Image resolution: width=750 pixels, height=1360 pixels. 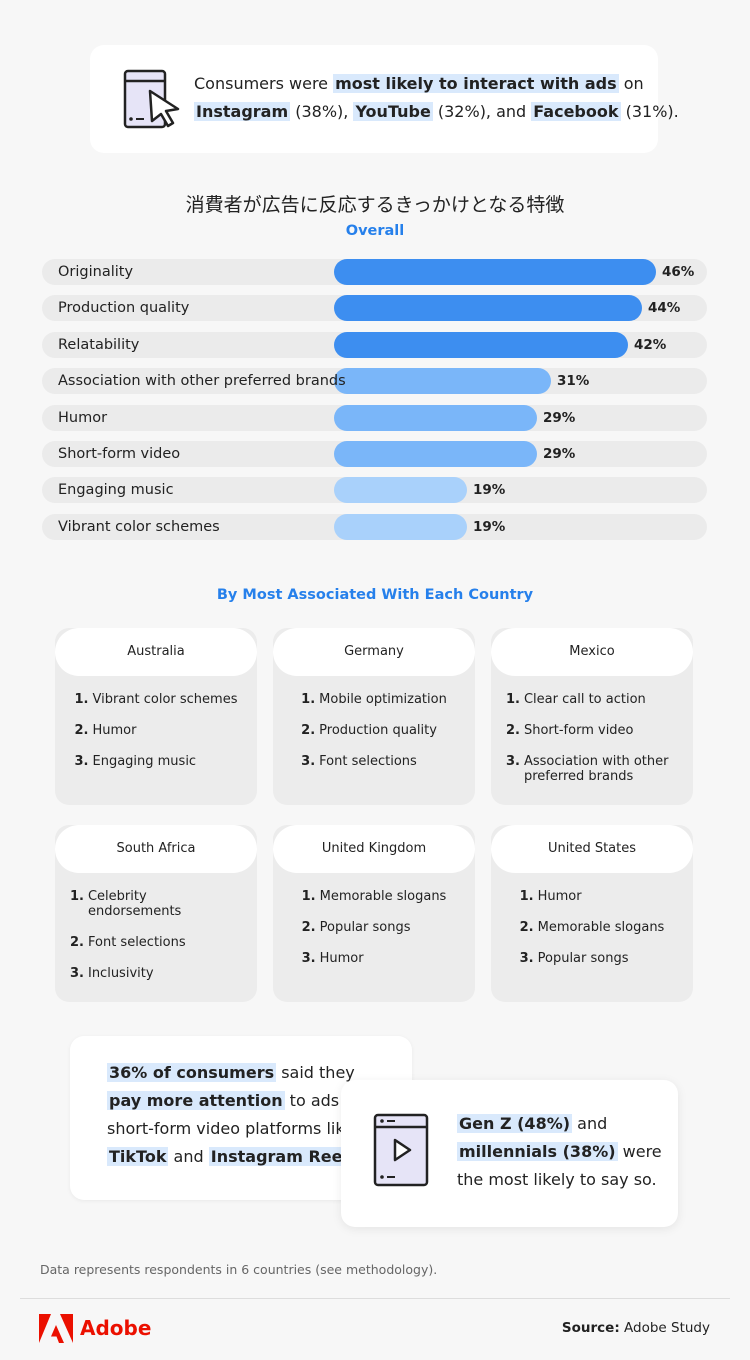 What do you see at coordinates (264, 83) in the screenshot?
I see `text: Consumers were` at bounding box center [264, 83].